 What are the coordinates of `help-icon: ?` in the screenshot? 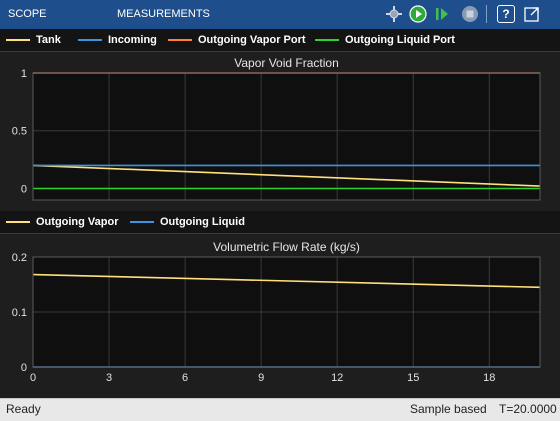 It's located at (506, 14).